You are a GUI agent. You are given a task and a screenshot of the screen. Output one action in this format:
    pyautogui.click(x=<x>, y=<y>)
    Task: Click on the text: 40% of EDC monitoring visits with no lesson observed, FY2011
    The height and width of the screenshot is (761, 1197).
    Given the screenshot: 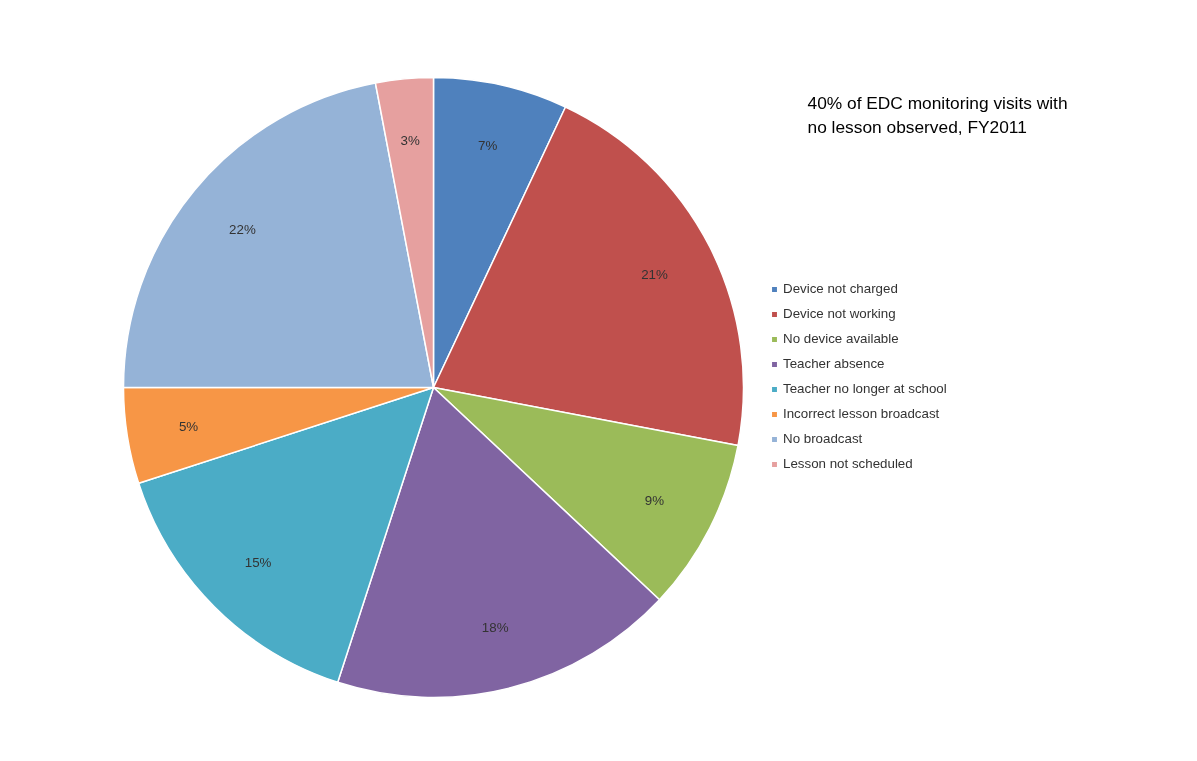 What is the action you would take?
    pyautogui.click(x=937, y=114)
    